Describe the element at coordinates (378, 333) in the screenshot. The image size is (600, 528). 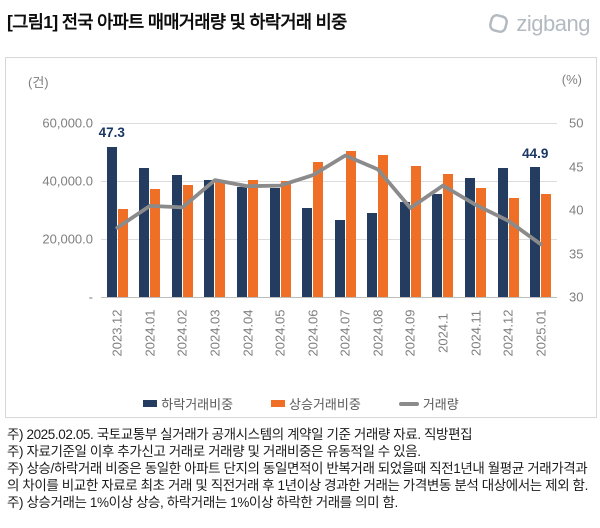
I see `x-axis-tick: 2024.08` at that location.